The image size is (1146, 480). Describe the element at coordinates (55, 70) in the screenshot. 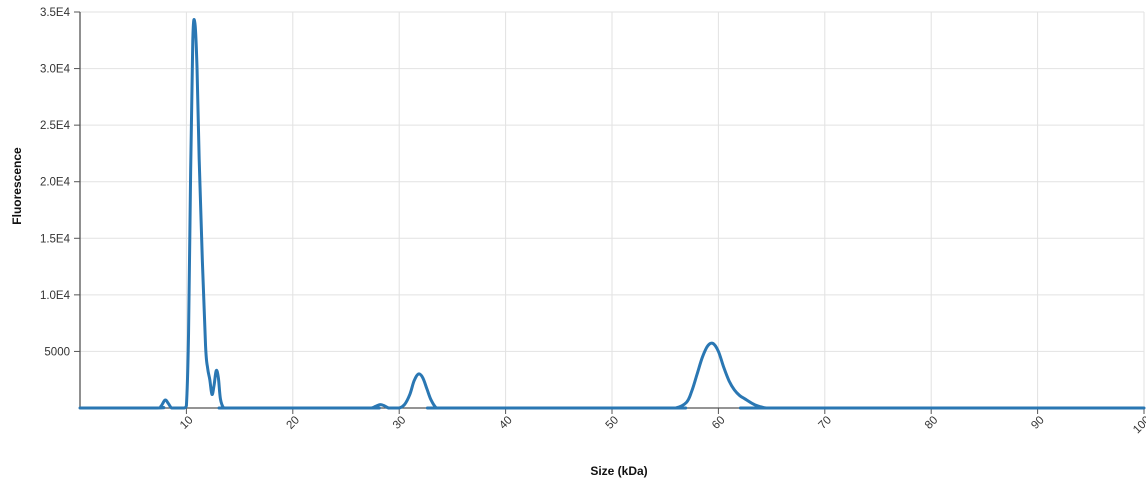

I see `y-tick-label: 3.0E4` at that location.